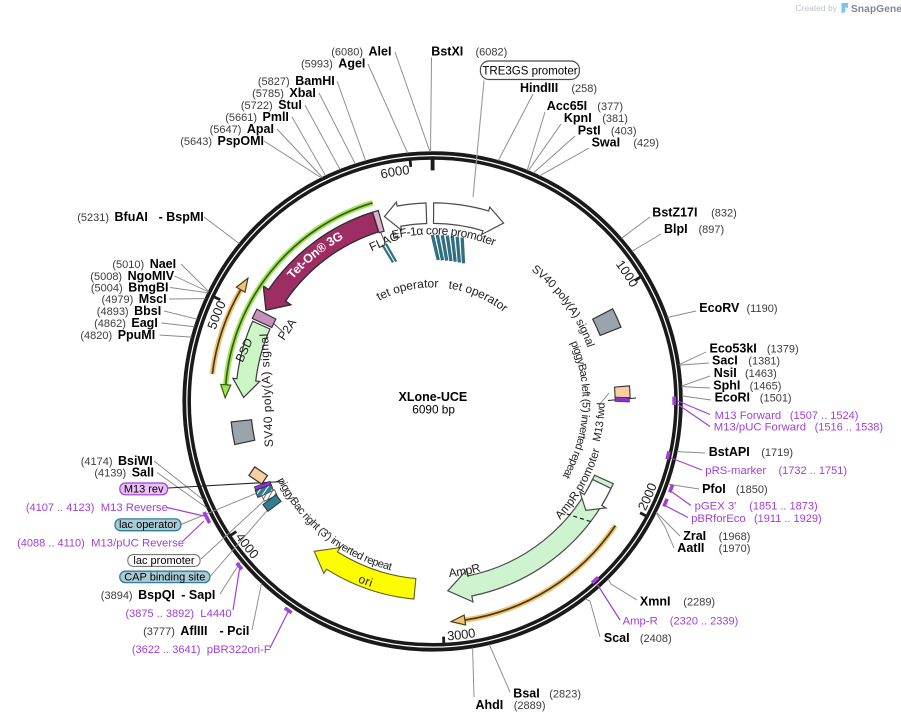 The image size is (901, 727). What do you see at coordinates (735, 549) in the screenshot?
I see `svg-text: (1970)` at bounding box center [735, 549].